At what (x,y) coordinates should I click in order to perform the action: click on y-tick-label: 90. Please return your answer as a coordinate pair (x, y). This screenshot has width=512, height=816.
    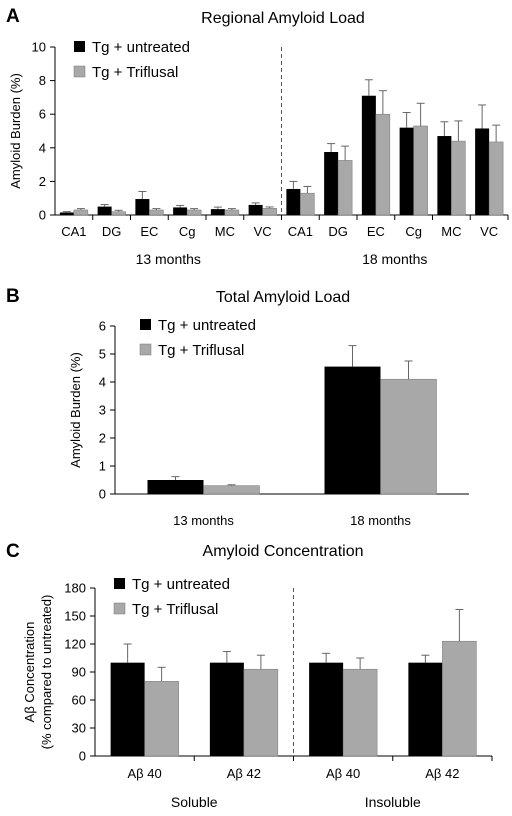
    Looking at the image, I should click on (79, 672).